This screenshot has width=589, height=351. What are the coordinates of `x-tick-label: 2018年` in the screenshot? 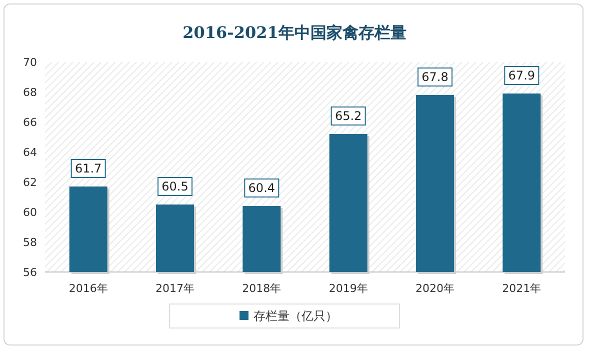 It's located at (262, 288).